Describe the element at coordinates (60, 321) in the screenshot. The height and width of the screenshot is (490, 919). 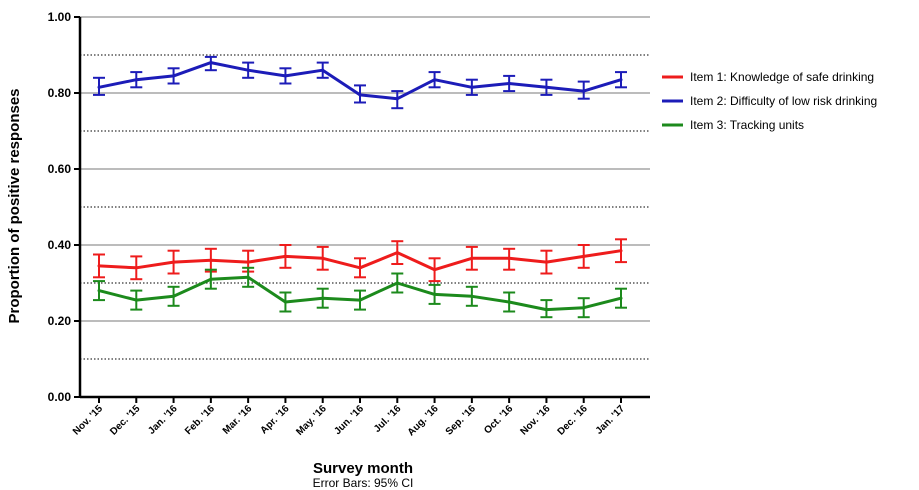
I see `y-tick-label: 0.20` at that location.